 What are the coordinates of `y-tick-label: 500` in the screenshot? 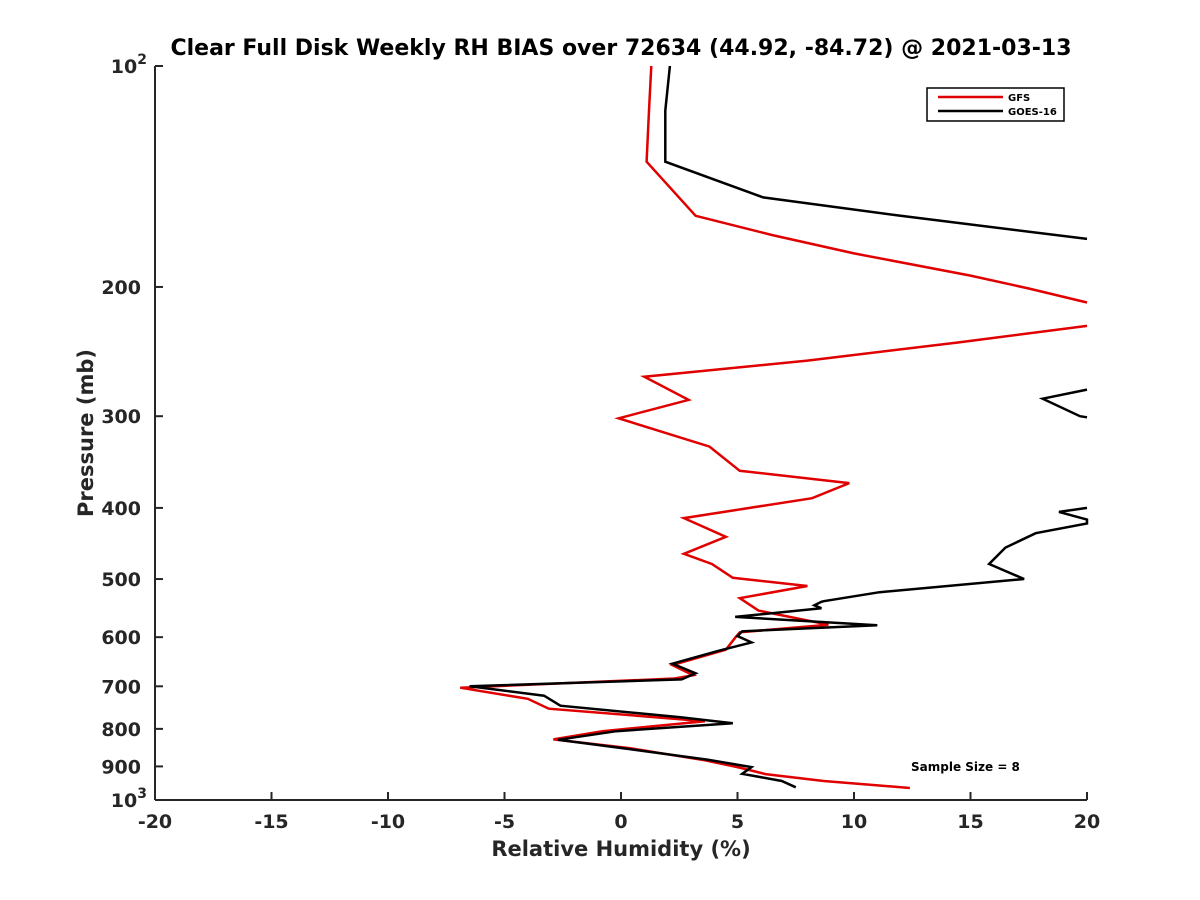 It's located at (121, 580).